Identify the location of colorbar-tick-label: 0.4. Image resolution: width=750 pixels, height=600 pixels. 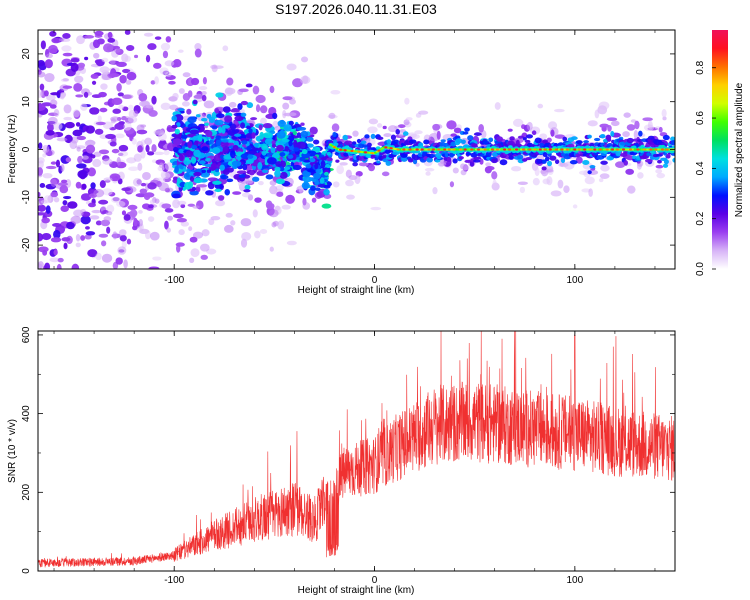
(700, 168).